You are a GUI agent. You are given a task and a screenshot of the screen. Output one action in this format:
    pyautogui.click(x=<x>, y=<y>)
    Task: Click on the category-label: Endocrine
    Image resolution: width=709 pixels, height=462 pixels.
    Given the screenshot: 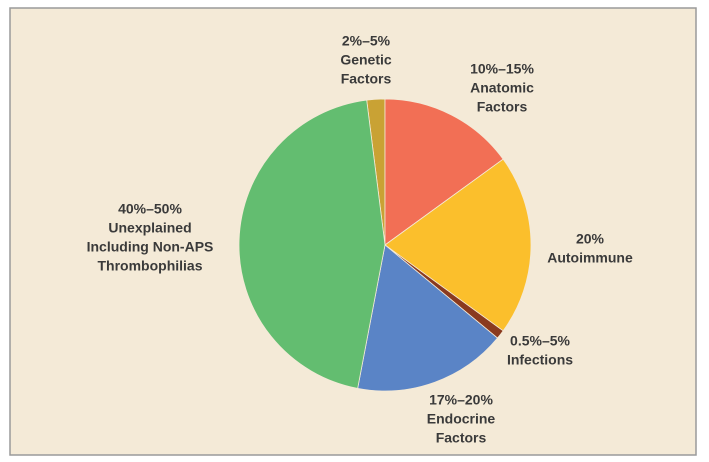 What is the action you would take?
    pyautogui.click(x=461, y=419)
    